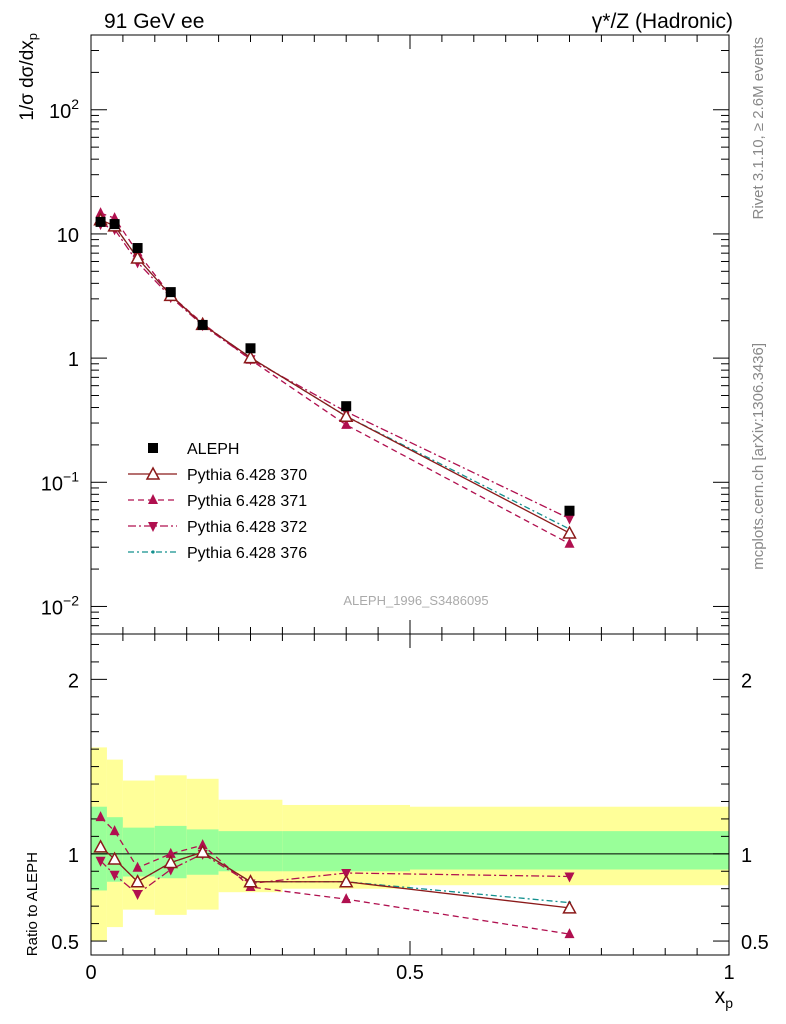 This screenshot has width=786, height=1024. I want to click on y-tick-label: 1, so click(73, 360).